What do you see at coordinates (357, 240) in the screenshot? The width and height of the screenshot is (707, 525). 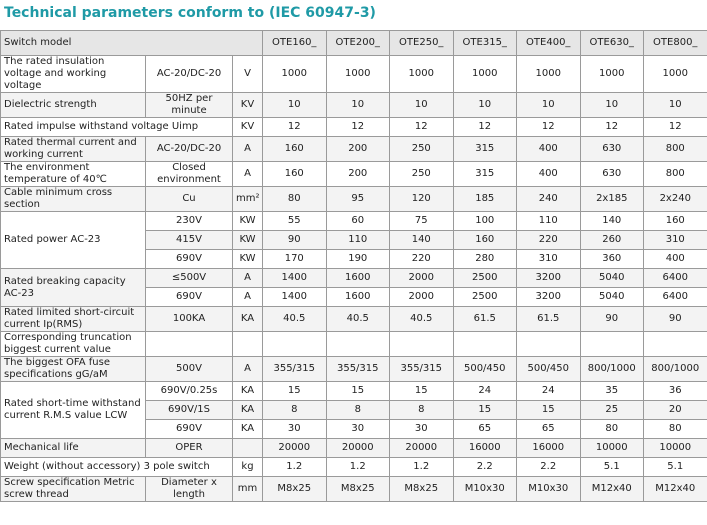 I see `value: 110` at bounding box center [357, 240].